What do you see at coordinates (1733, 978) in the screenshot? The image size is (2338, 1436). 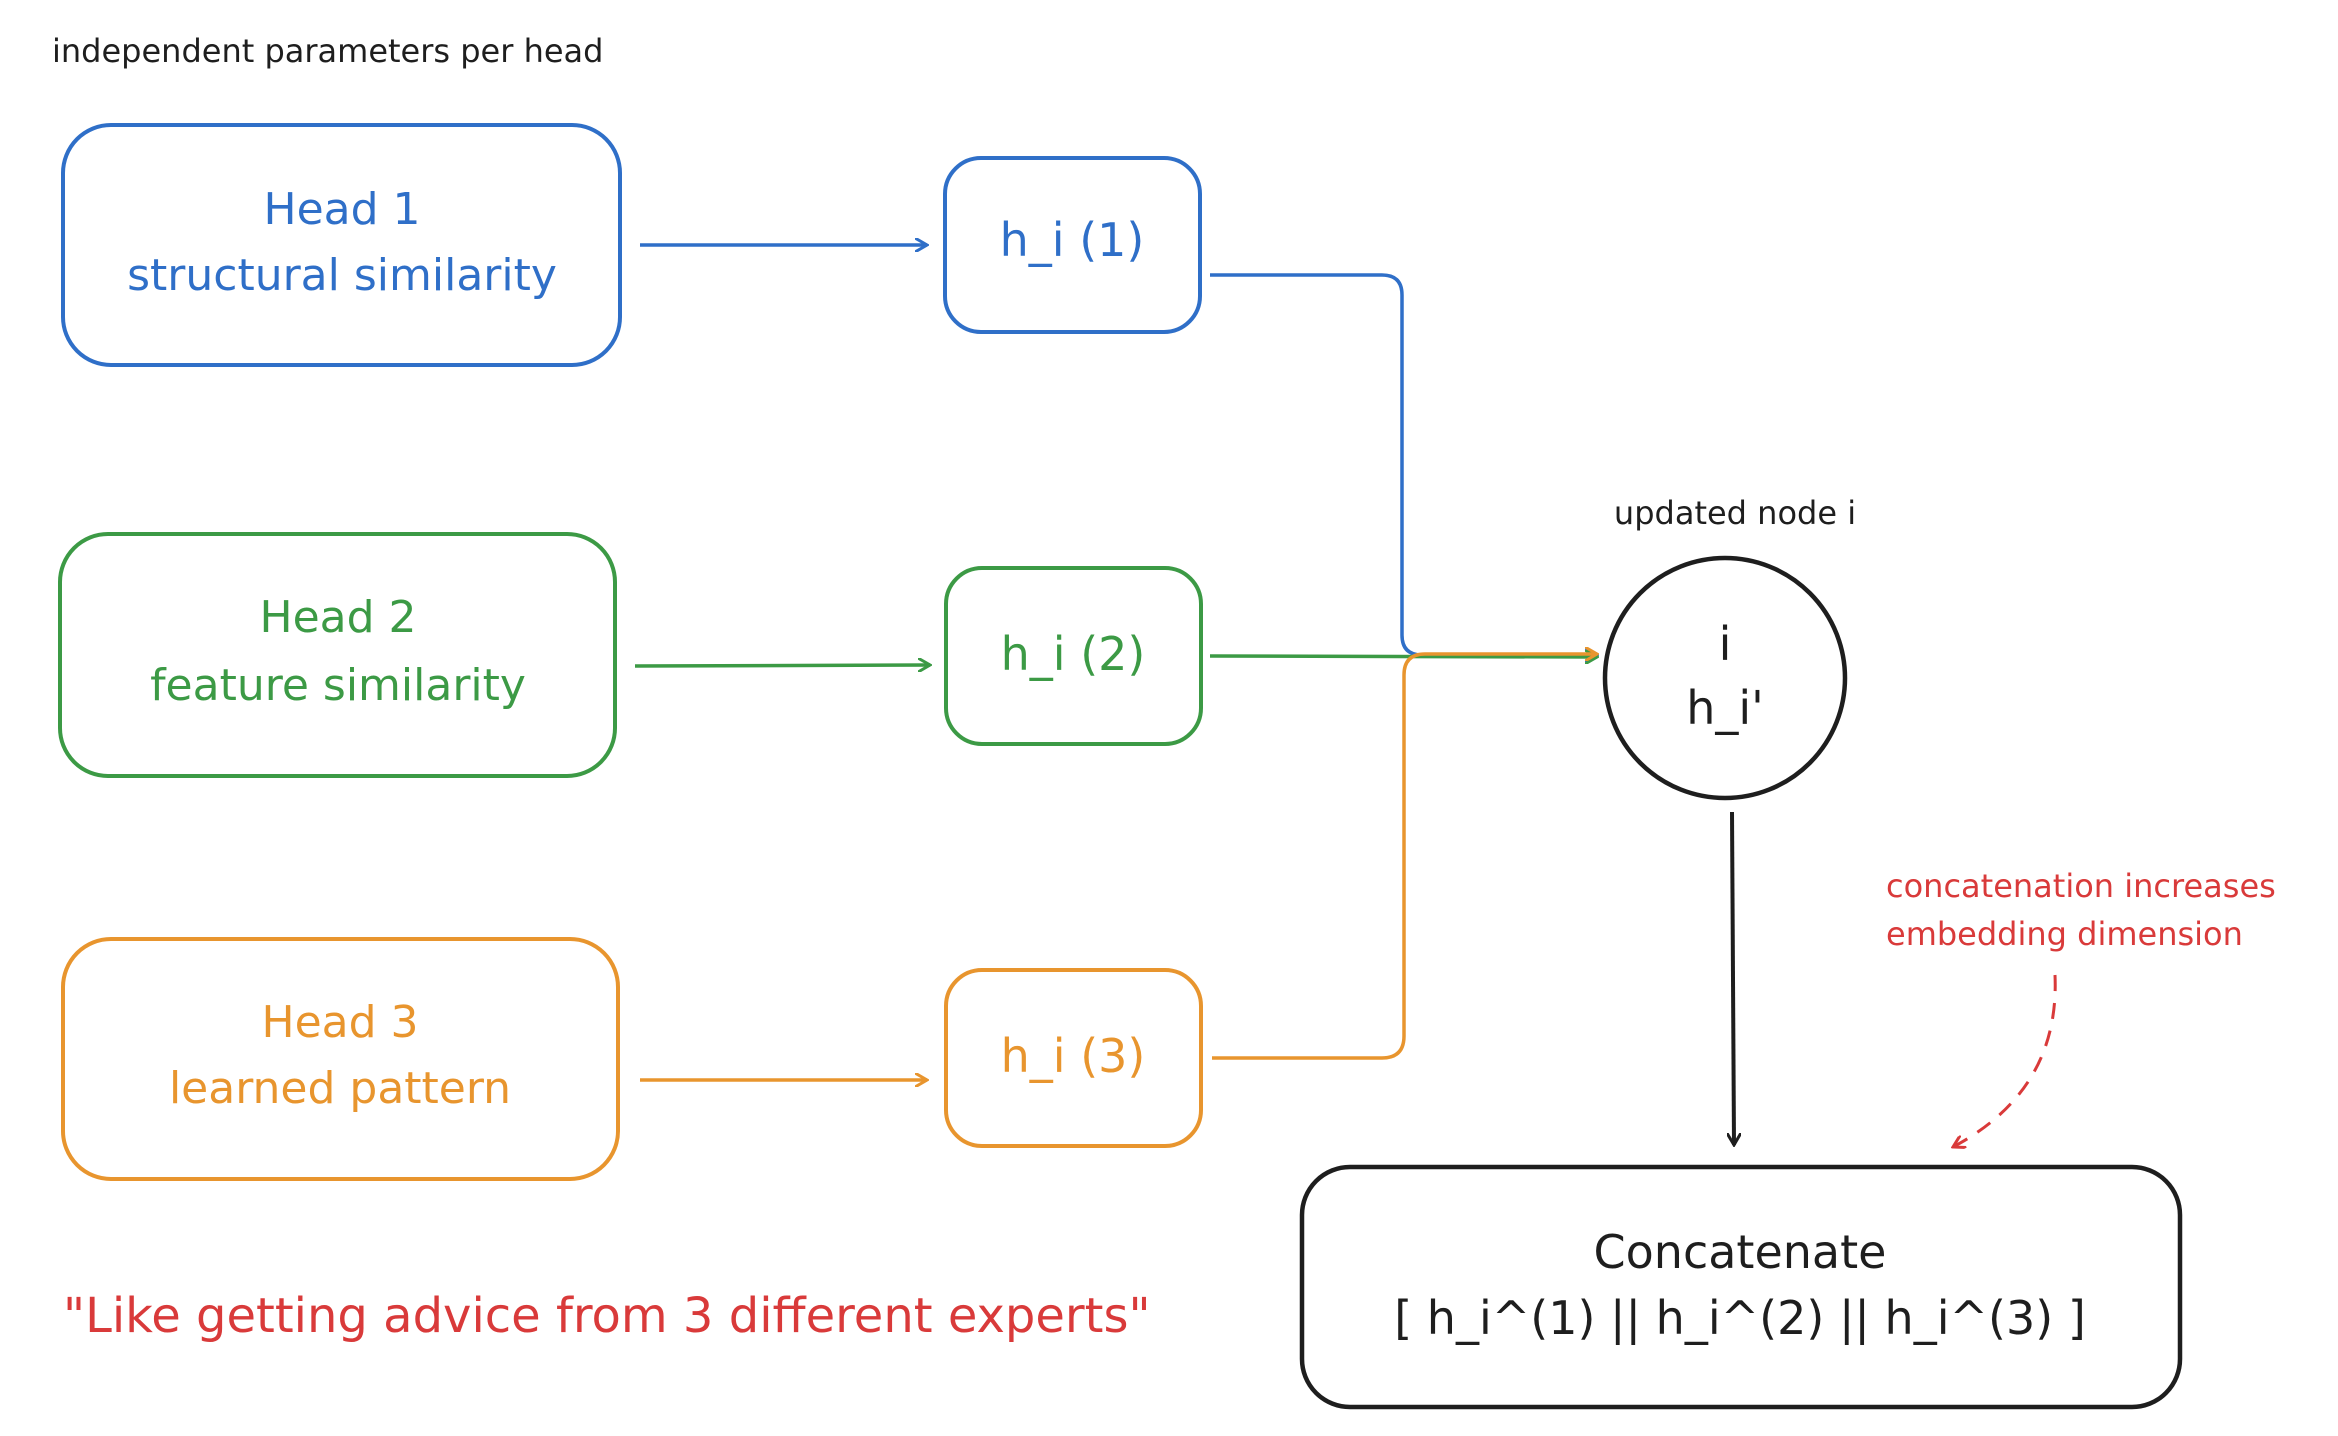 I see `arrow-to-concat` at bounding box center [1733, 978].